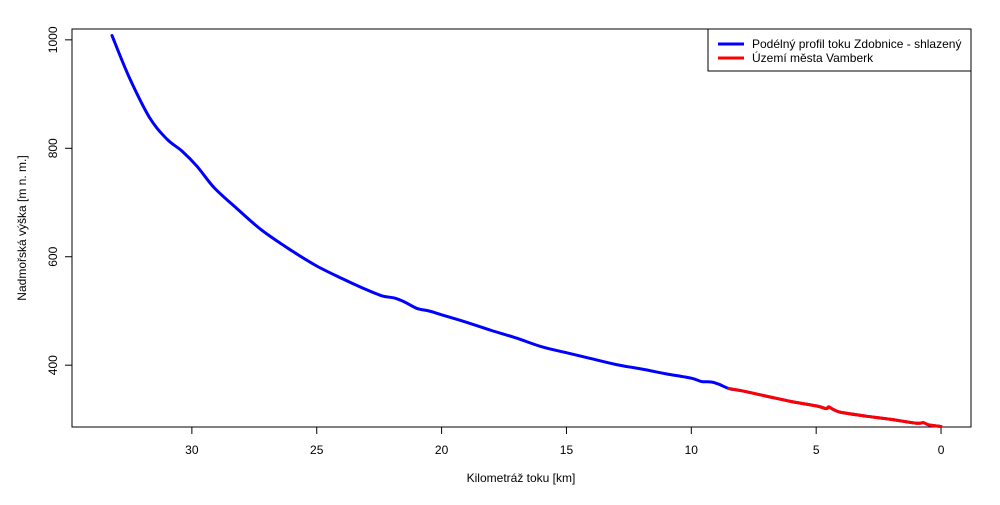 The image size is (1000, 505). I want to click on x-tick-label: 5, so click(816, 450).